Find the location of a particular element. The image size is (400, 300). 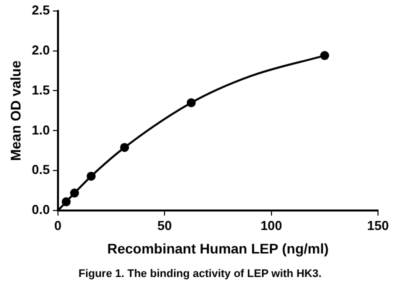

x-tick-label: 100 is located at coordinates (271, 225).